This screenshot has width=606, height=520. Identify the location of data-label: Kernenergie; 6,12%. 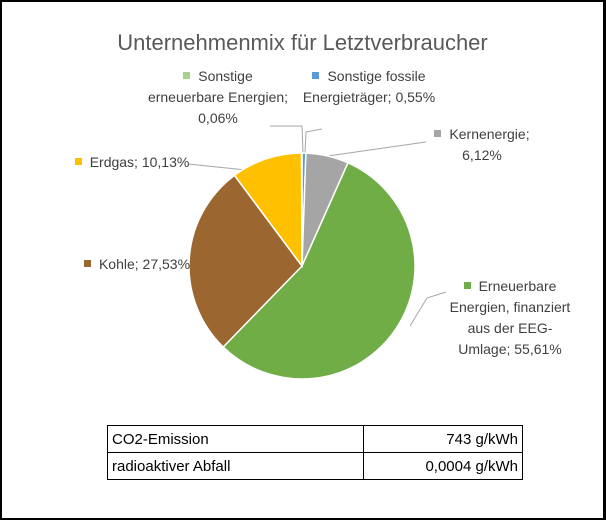
(482, 145).